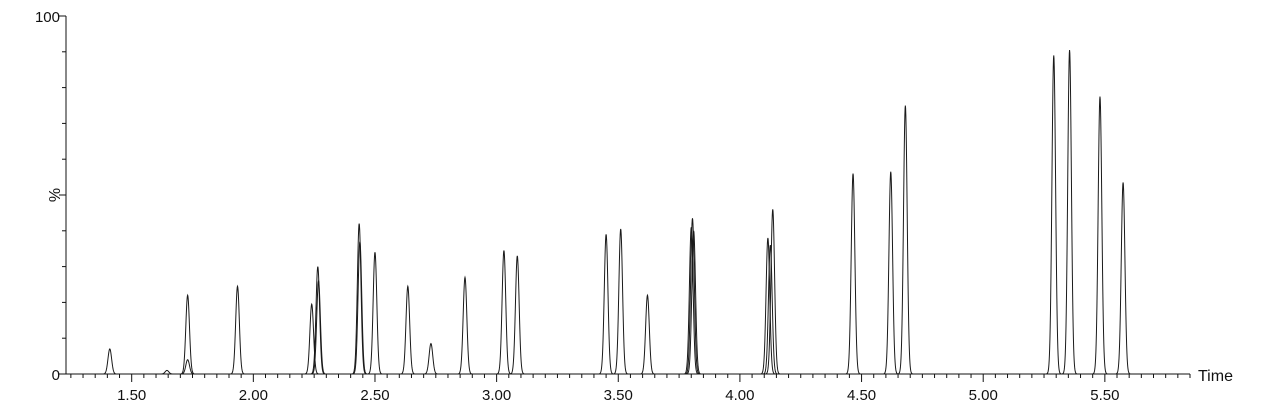 The image size is (1262, 407). What do you see at coordinates (861, 395) in the screenshot?
I see `x-tick-label: 4.50` at bounding box center [861, 395].